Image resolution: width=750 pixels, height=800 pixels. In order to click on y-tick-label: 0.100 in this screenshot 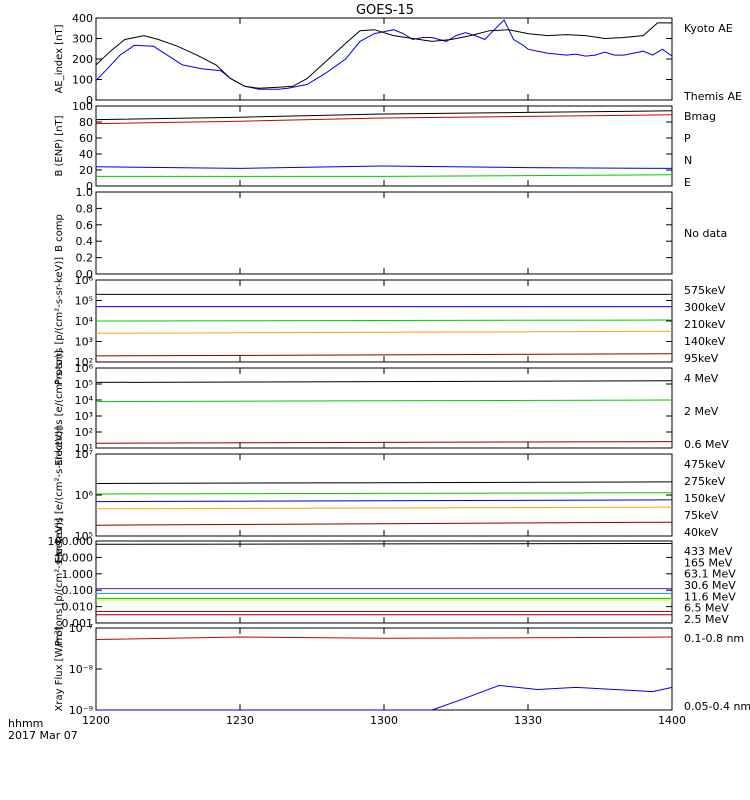, I will do `click(78, 590)`.